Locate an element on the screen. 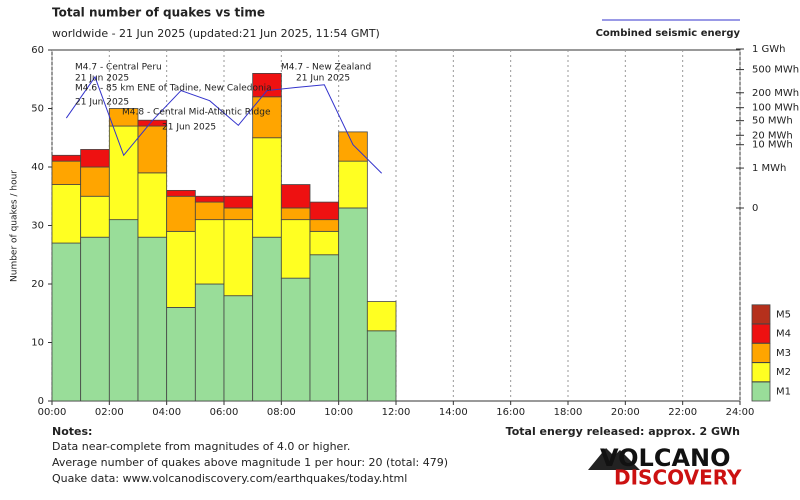 The height and width of the screenshot is (500, 800). legend-label: M3 is located at coordinates (783, 353).